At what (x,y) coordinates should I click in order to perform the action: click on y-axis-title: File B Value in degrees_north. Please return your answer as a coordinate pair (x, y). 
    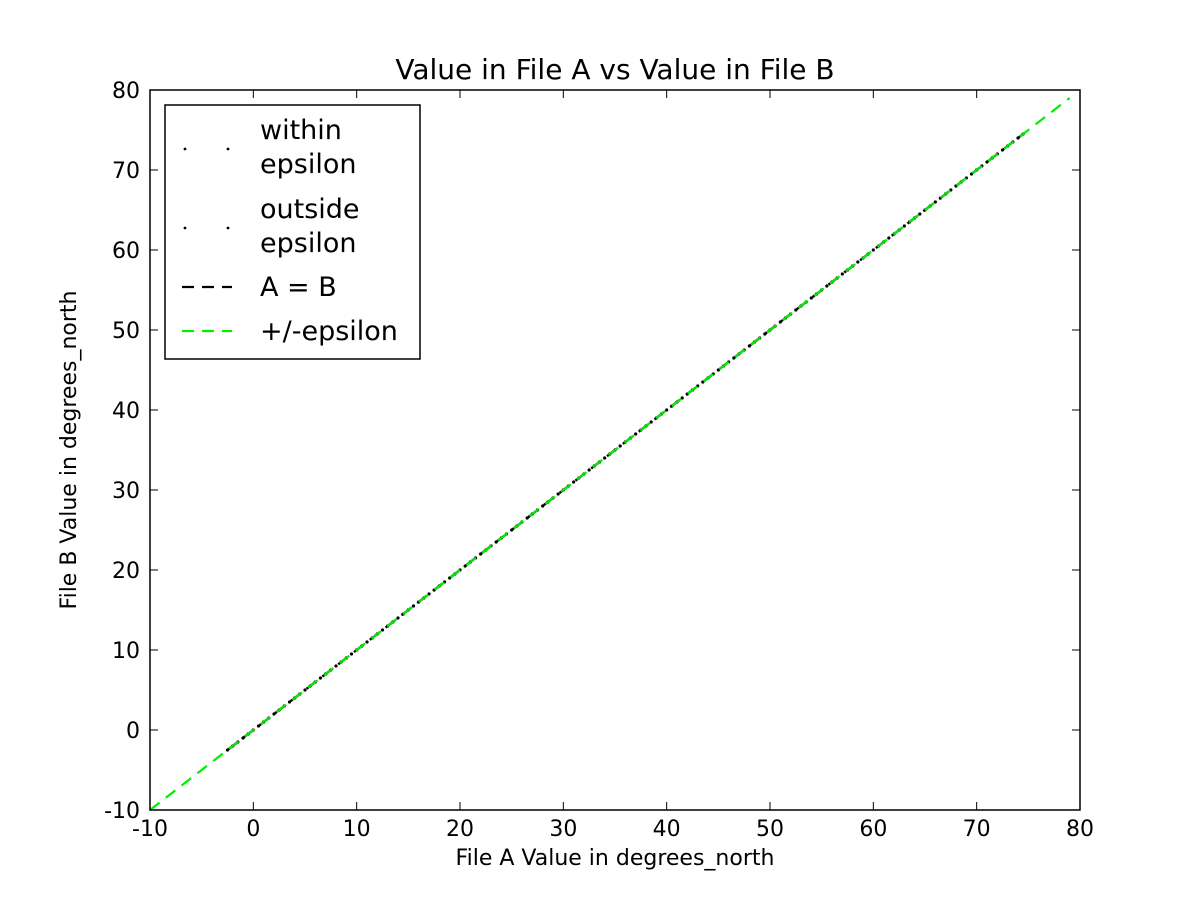
    Looking at the image, I should click on (69, 450).